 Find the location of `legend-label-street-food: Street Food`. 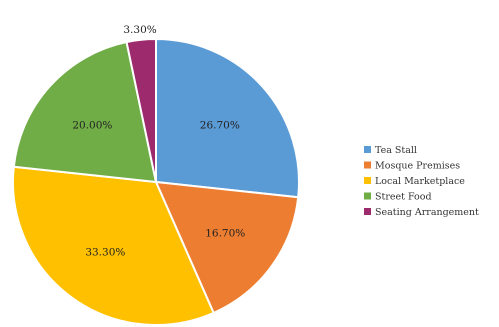

legend-label-street-food: Street Food is located at coordinates (403, 197).